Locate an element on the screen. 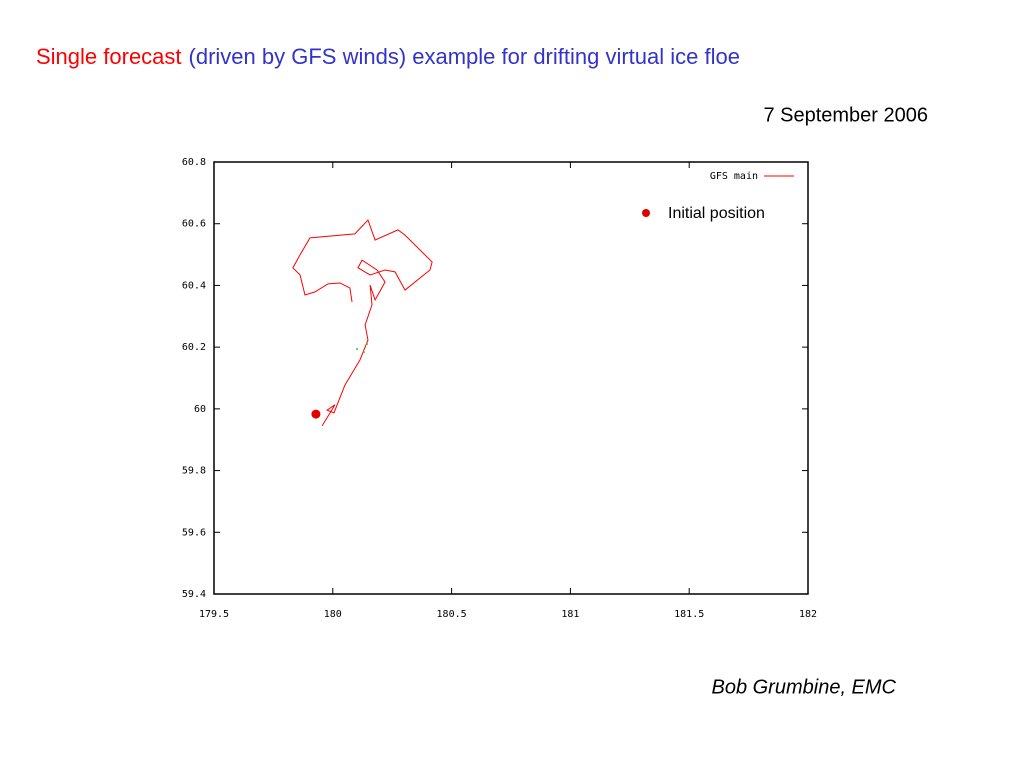  author: Bob Grumbine, EMC is located at coordinates (803, 687).